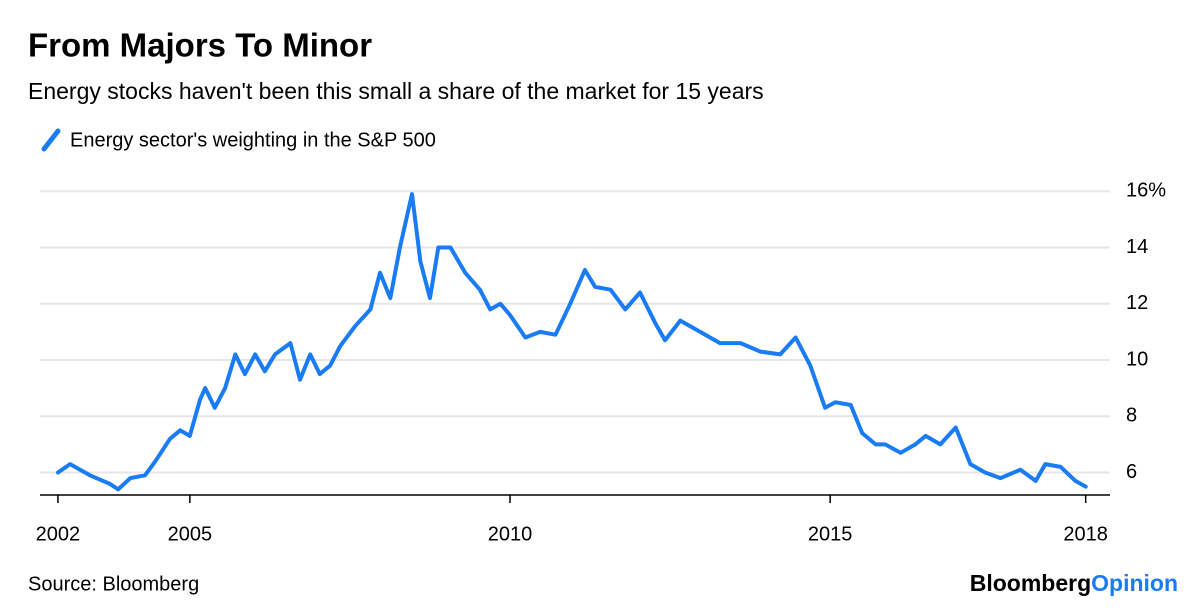 This screenshot has width=1200, height=612. What do you see at coordinates (510, 534) in the screenshot?
I see `x-tick-label: 2010` at bounding box center [510, 534].